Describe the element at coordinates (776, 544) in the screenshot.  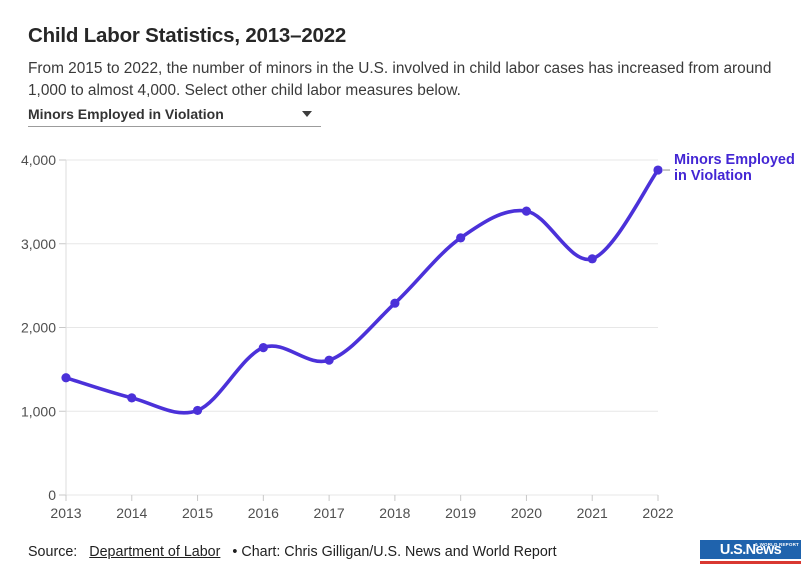
I see `usnews-logo-tagline: & WORLD REPORT` at that location.